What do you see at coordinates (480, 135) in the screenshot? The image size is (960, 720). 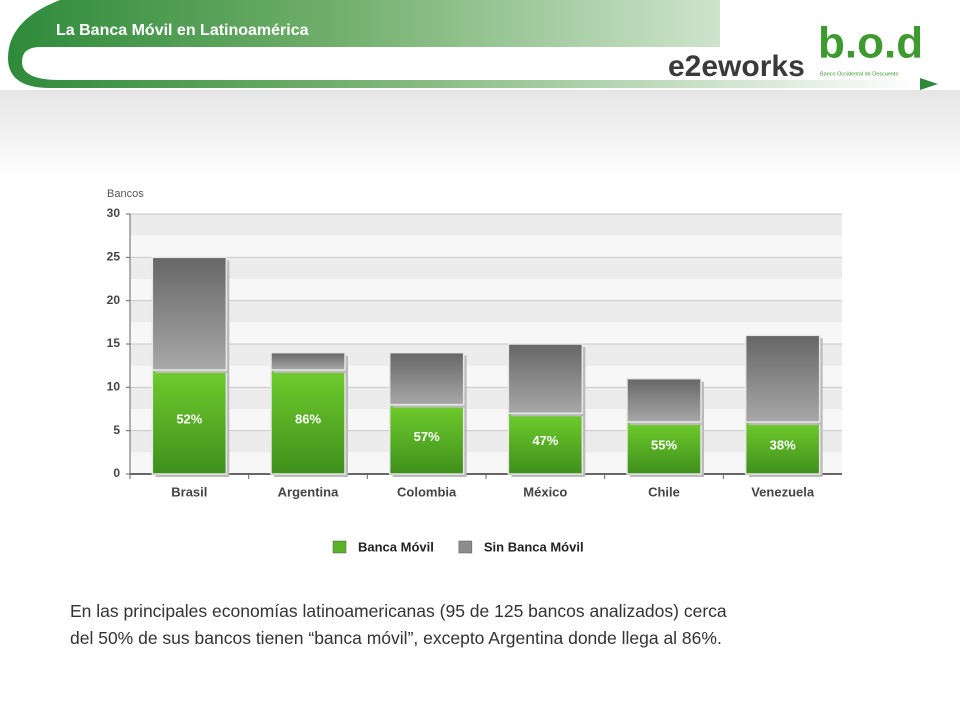 I see `header-fade` at bounding box center [480, 135].